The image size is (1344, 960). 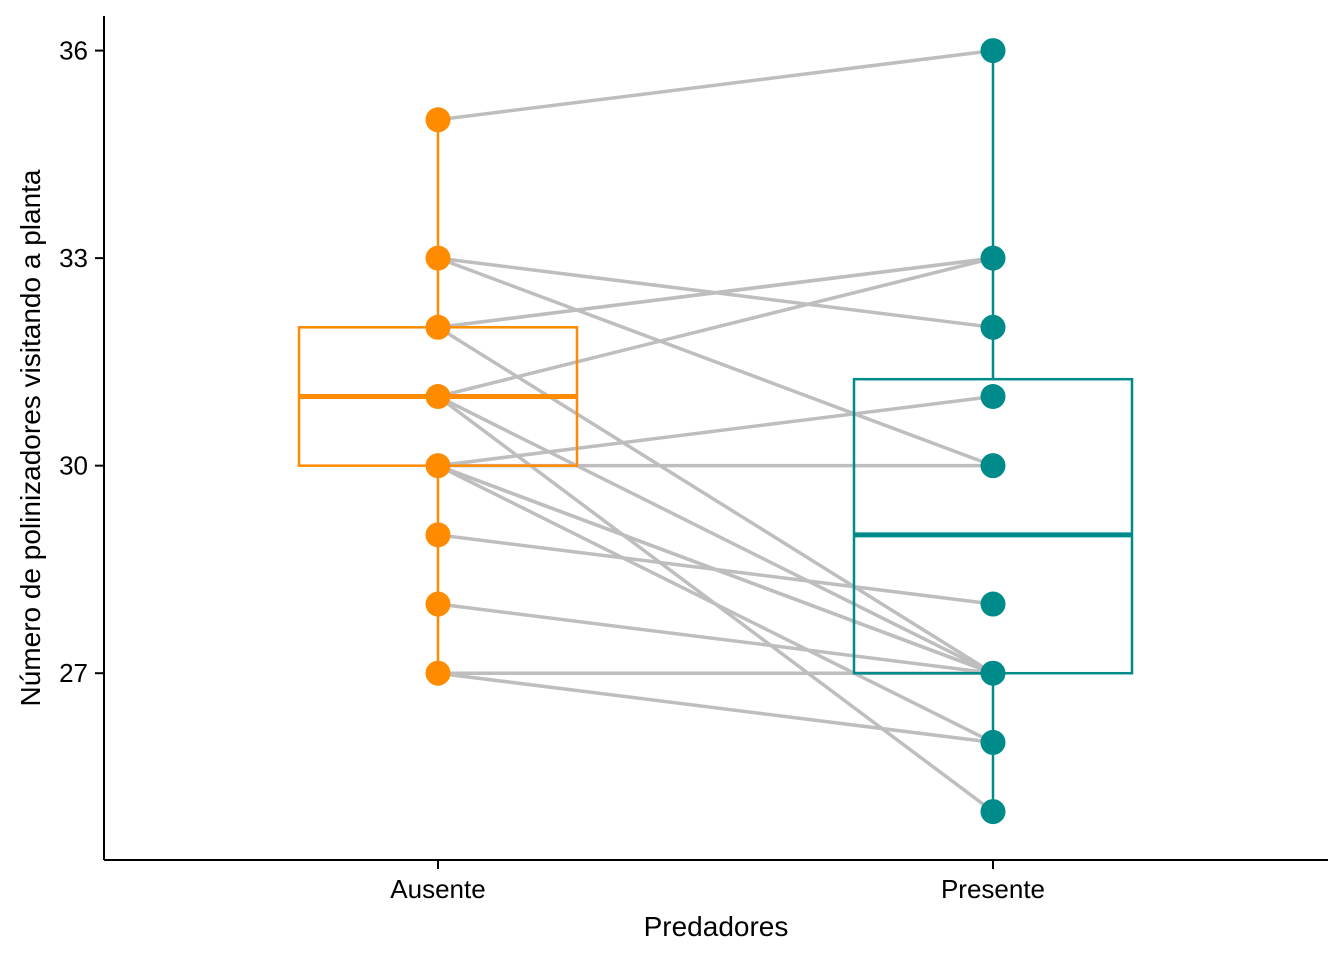 I want to click on x-tick-label: Ausente, so click(x=437, y=889).